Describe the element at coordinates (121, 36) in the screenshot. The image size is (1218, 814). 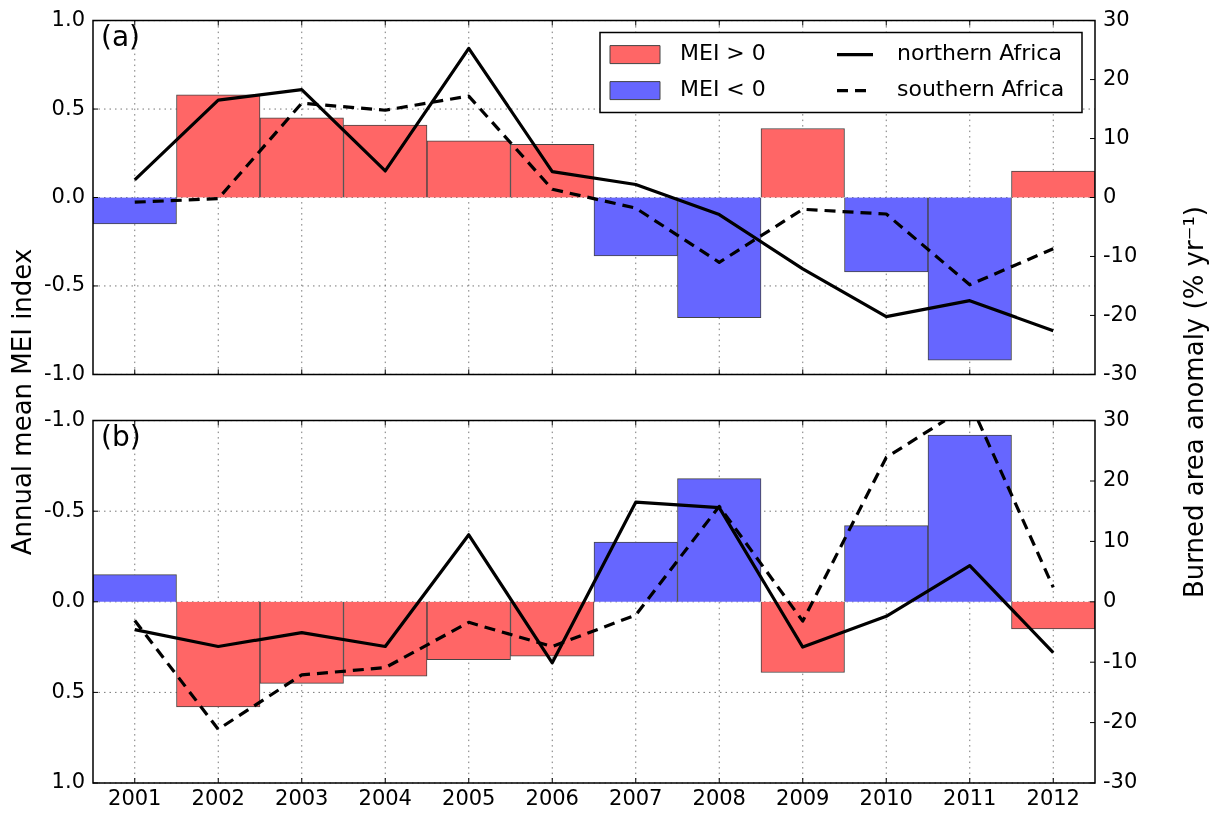
I see `annotation: (a)` at that location.